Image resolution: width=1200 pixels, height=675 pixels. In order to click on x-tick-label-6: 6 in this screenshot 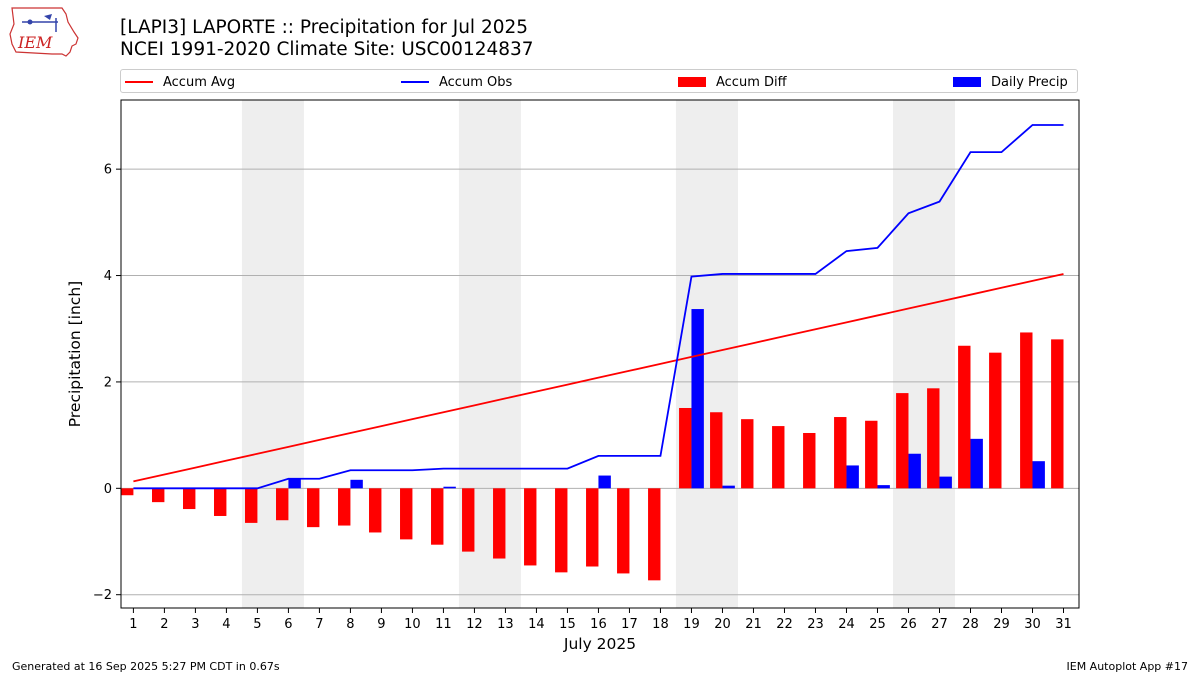, I will do `click(288, 624)`.